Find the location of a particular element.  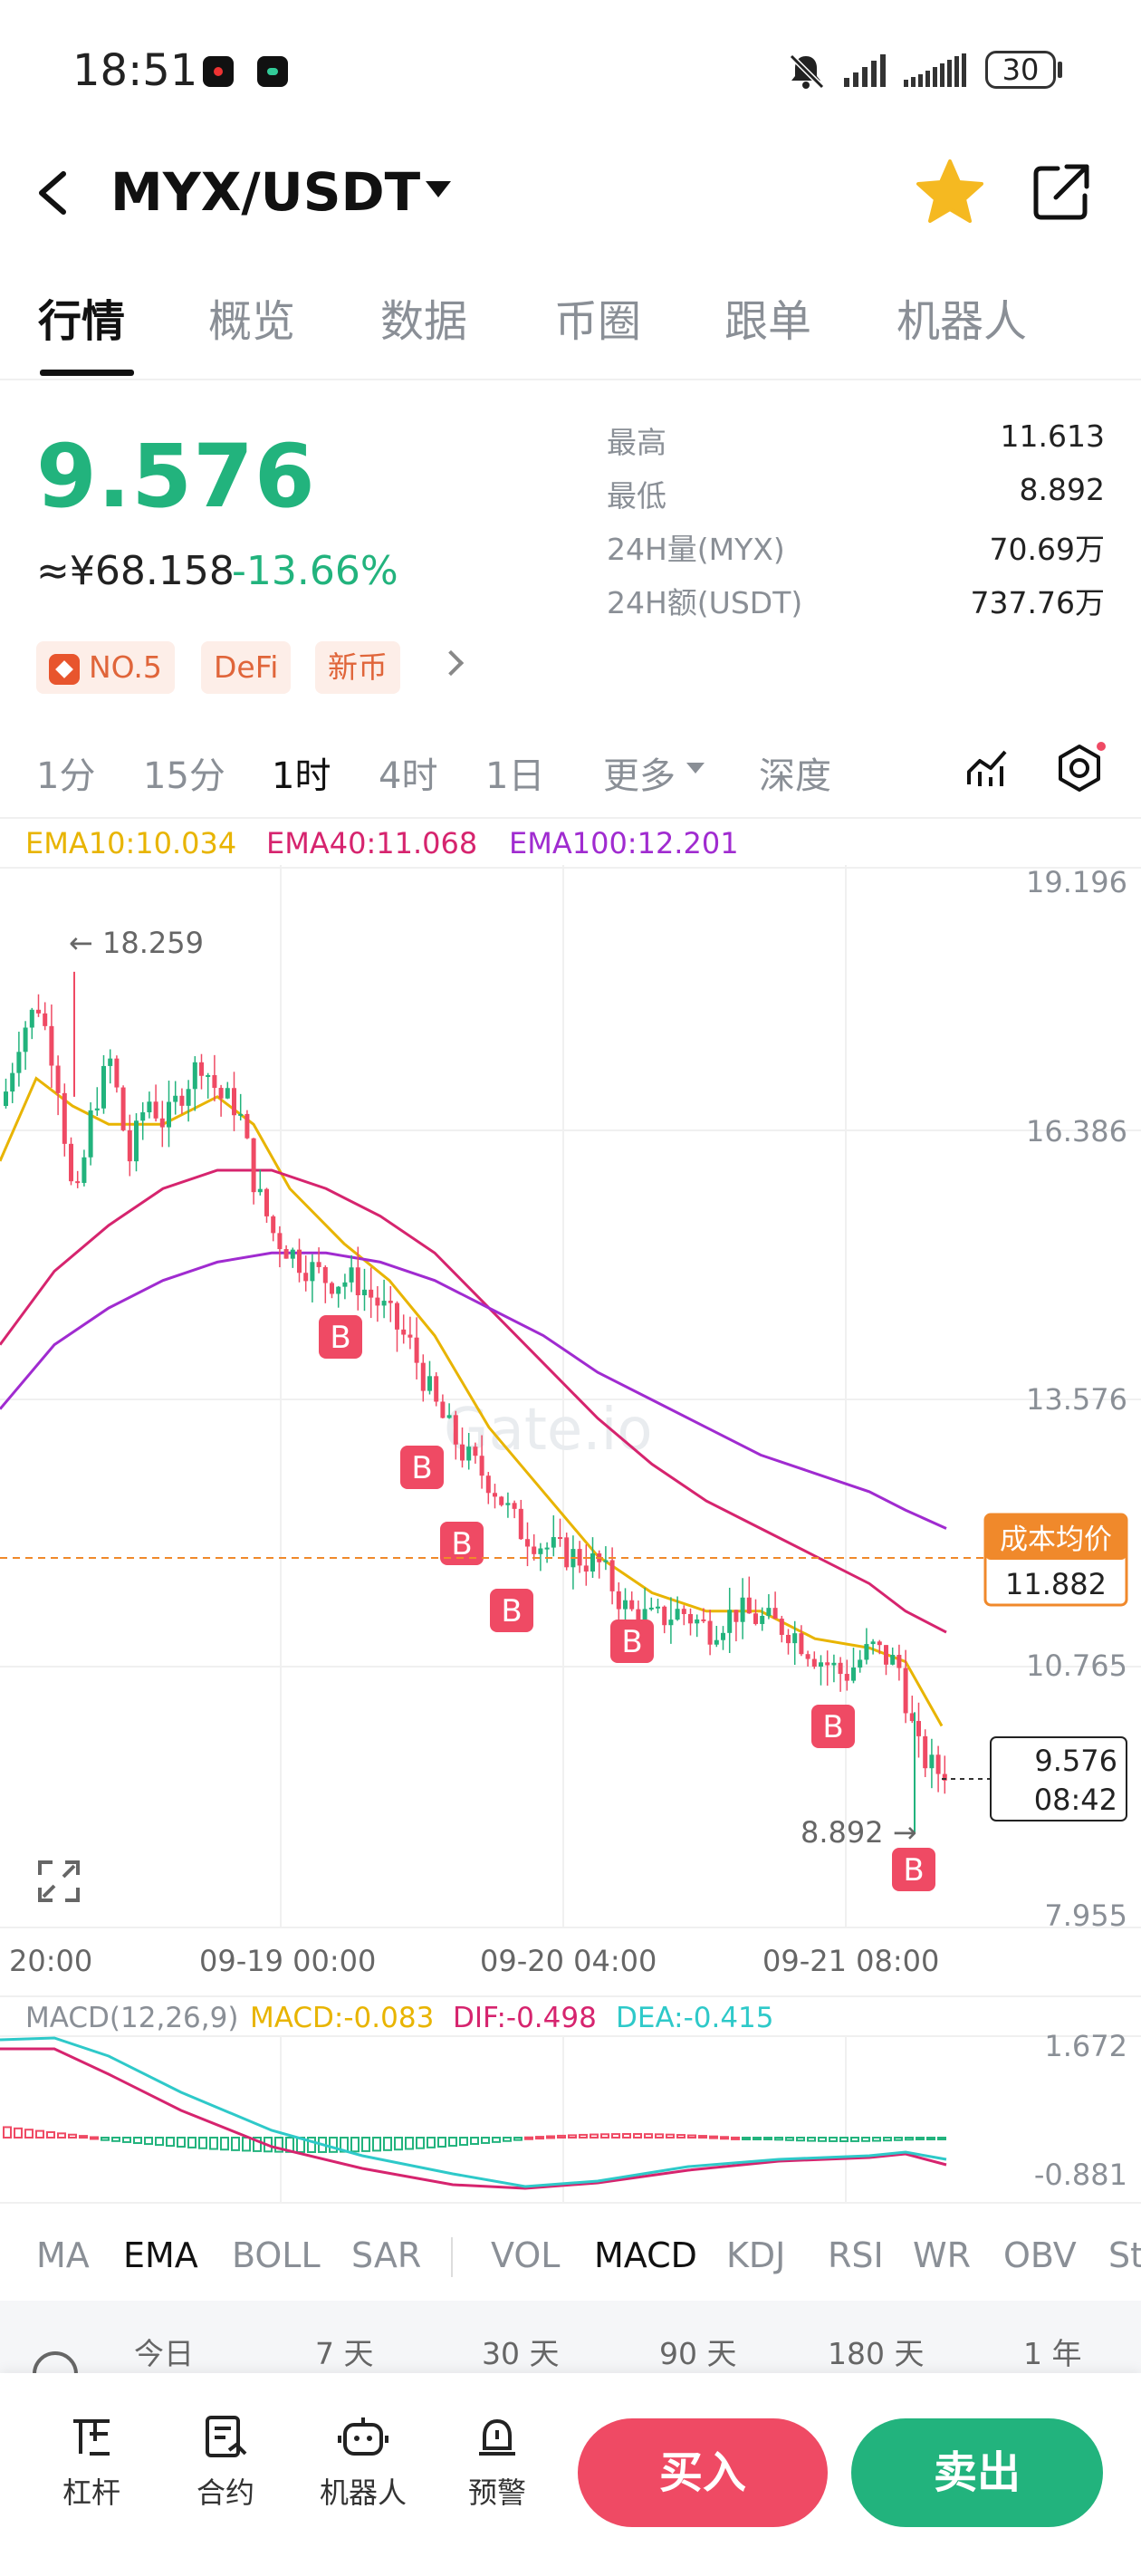

price-axis-label: 13.576 is located at coordinates (1076, 1399).